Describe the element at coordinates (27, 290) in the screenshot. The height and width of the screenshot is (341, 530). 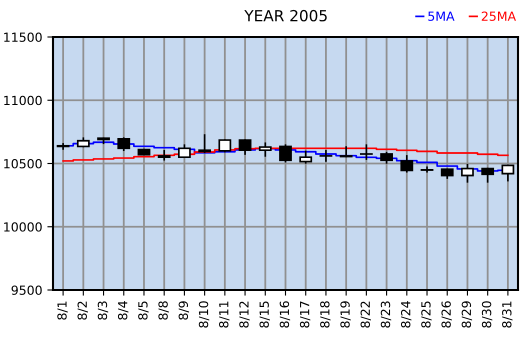
I see `y-tick-label: 9500` at that location.